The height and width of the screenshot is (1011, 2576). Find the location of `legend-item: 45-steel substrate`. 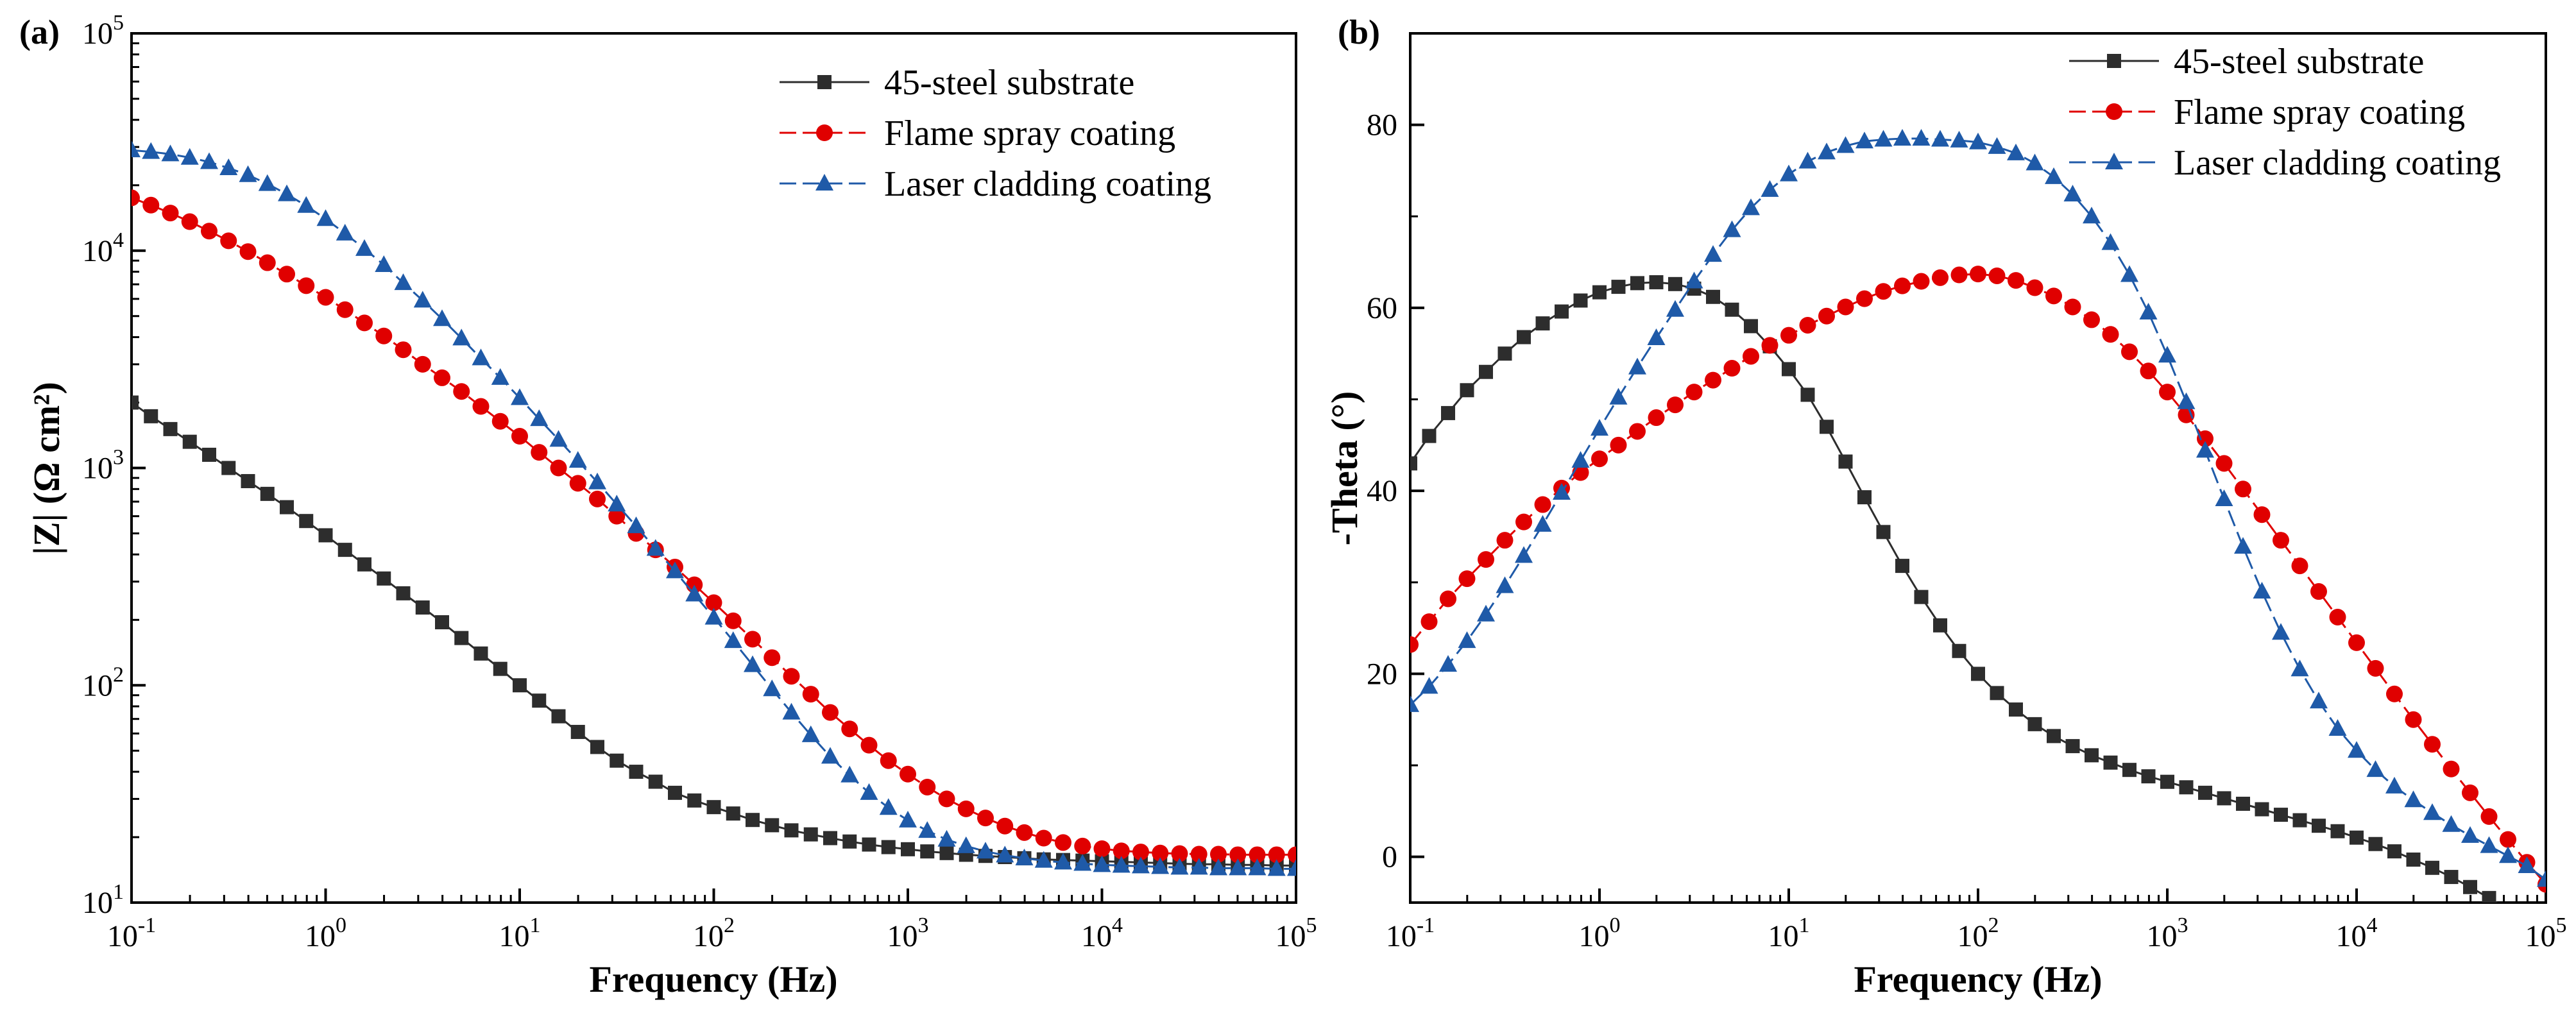

legend-item: 45-steel substrate is located at coordinates (2246, 61).